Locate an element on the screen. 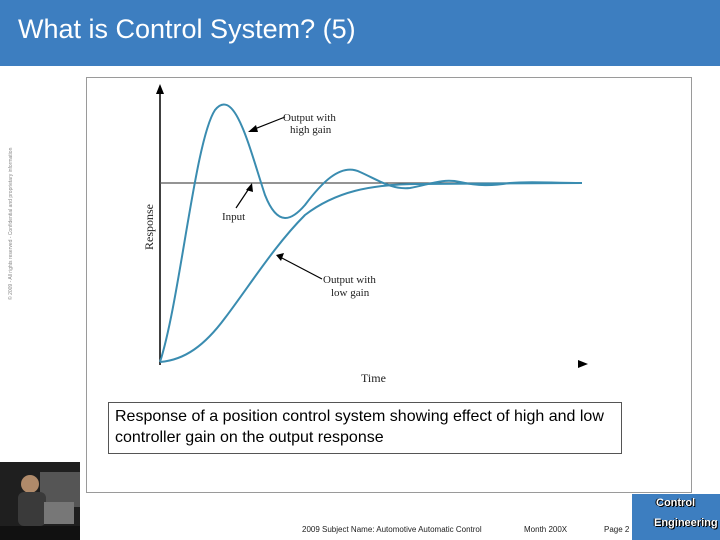 The image size is (720, 540). footer-date: Month 200X is located at coordinates (546, 529).